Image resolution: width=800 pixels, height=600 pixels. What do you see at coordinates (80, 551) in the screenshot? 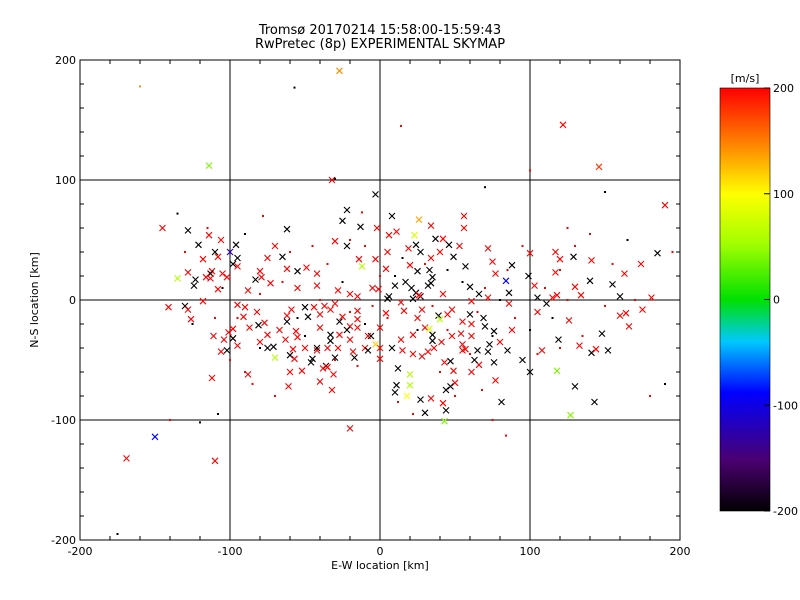
I see `x-tick-label: -200` at bounding box center [80, 551].